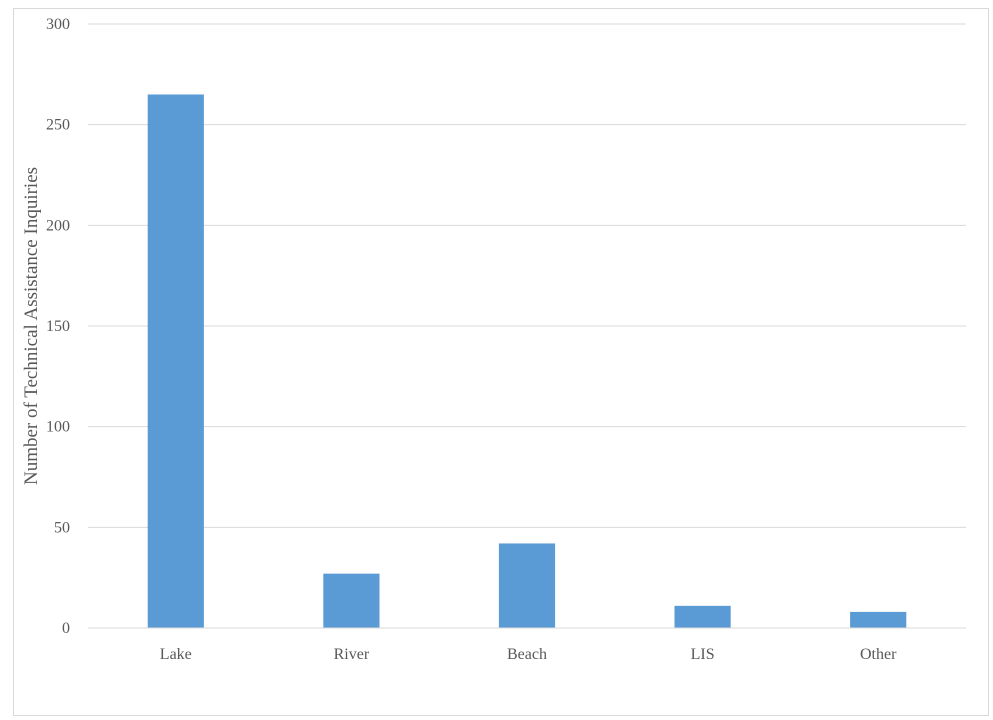 Image resolution: width=993 pixels, height=720 pixels. What do you see at coordinates (31, 326) in the screenshot?
I see `y-axis-title: Number of Technical Assistance Inquiries` at bounding box center [31, 326].